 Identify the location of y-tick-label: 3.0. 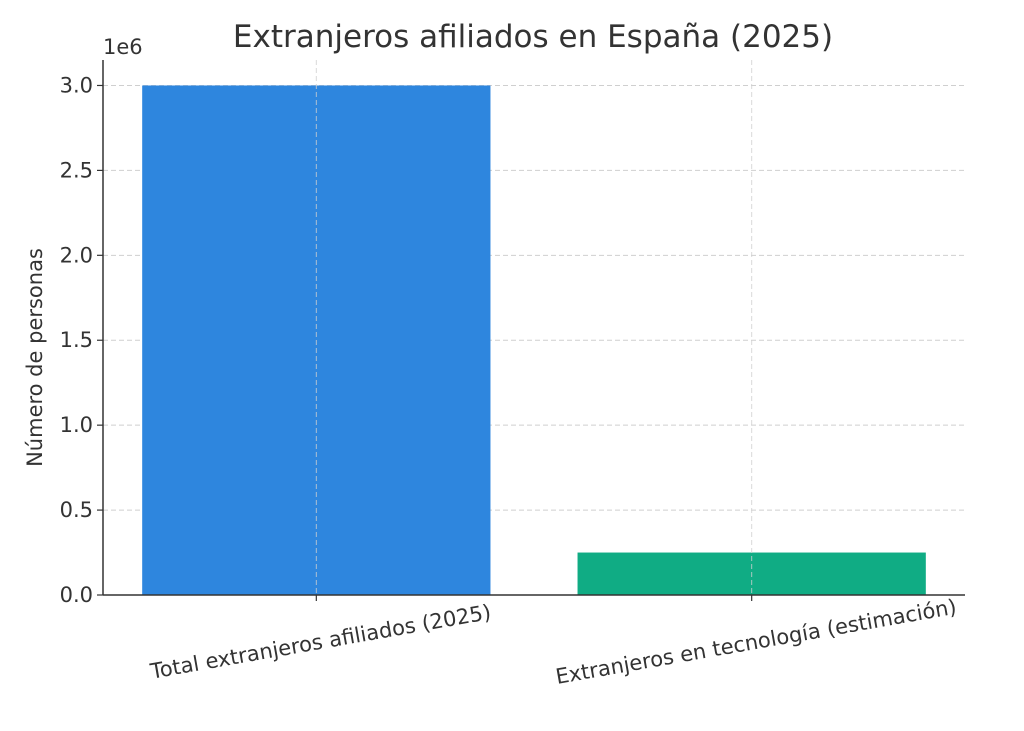
(76, 85).